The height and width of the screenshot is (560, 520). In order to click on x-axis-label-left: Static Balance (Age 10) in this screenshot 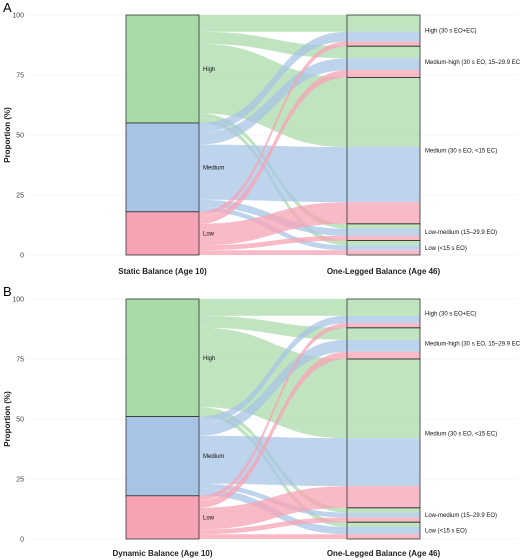, I will do `click(162, 271)`.